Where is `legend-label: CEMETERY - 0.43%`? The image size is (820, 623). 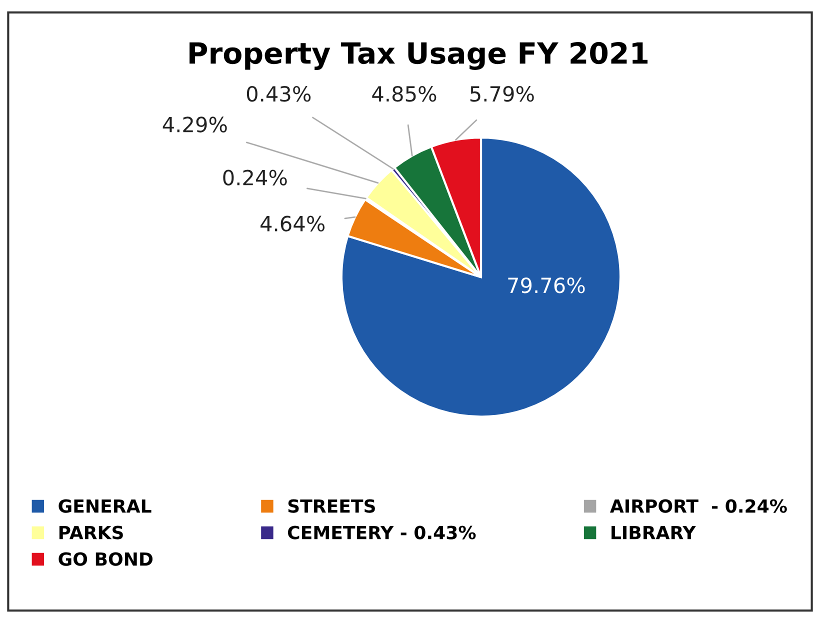
legend-label: CEMETERY - 0.43% is located at coordinates (382, 533).